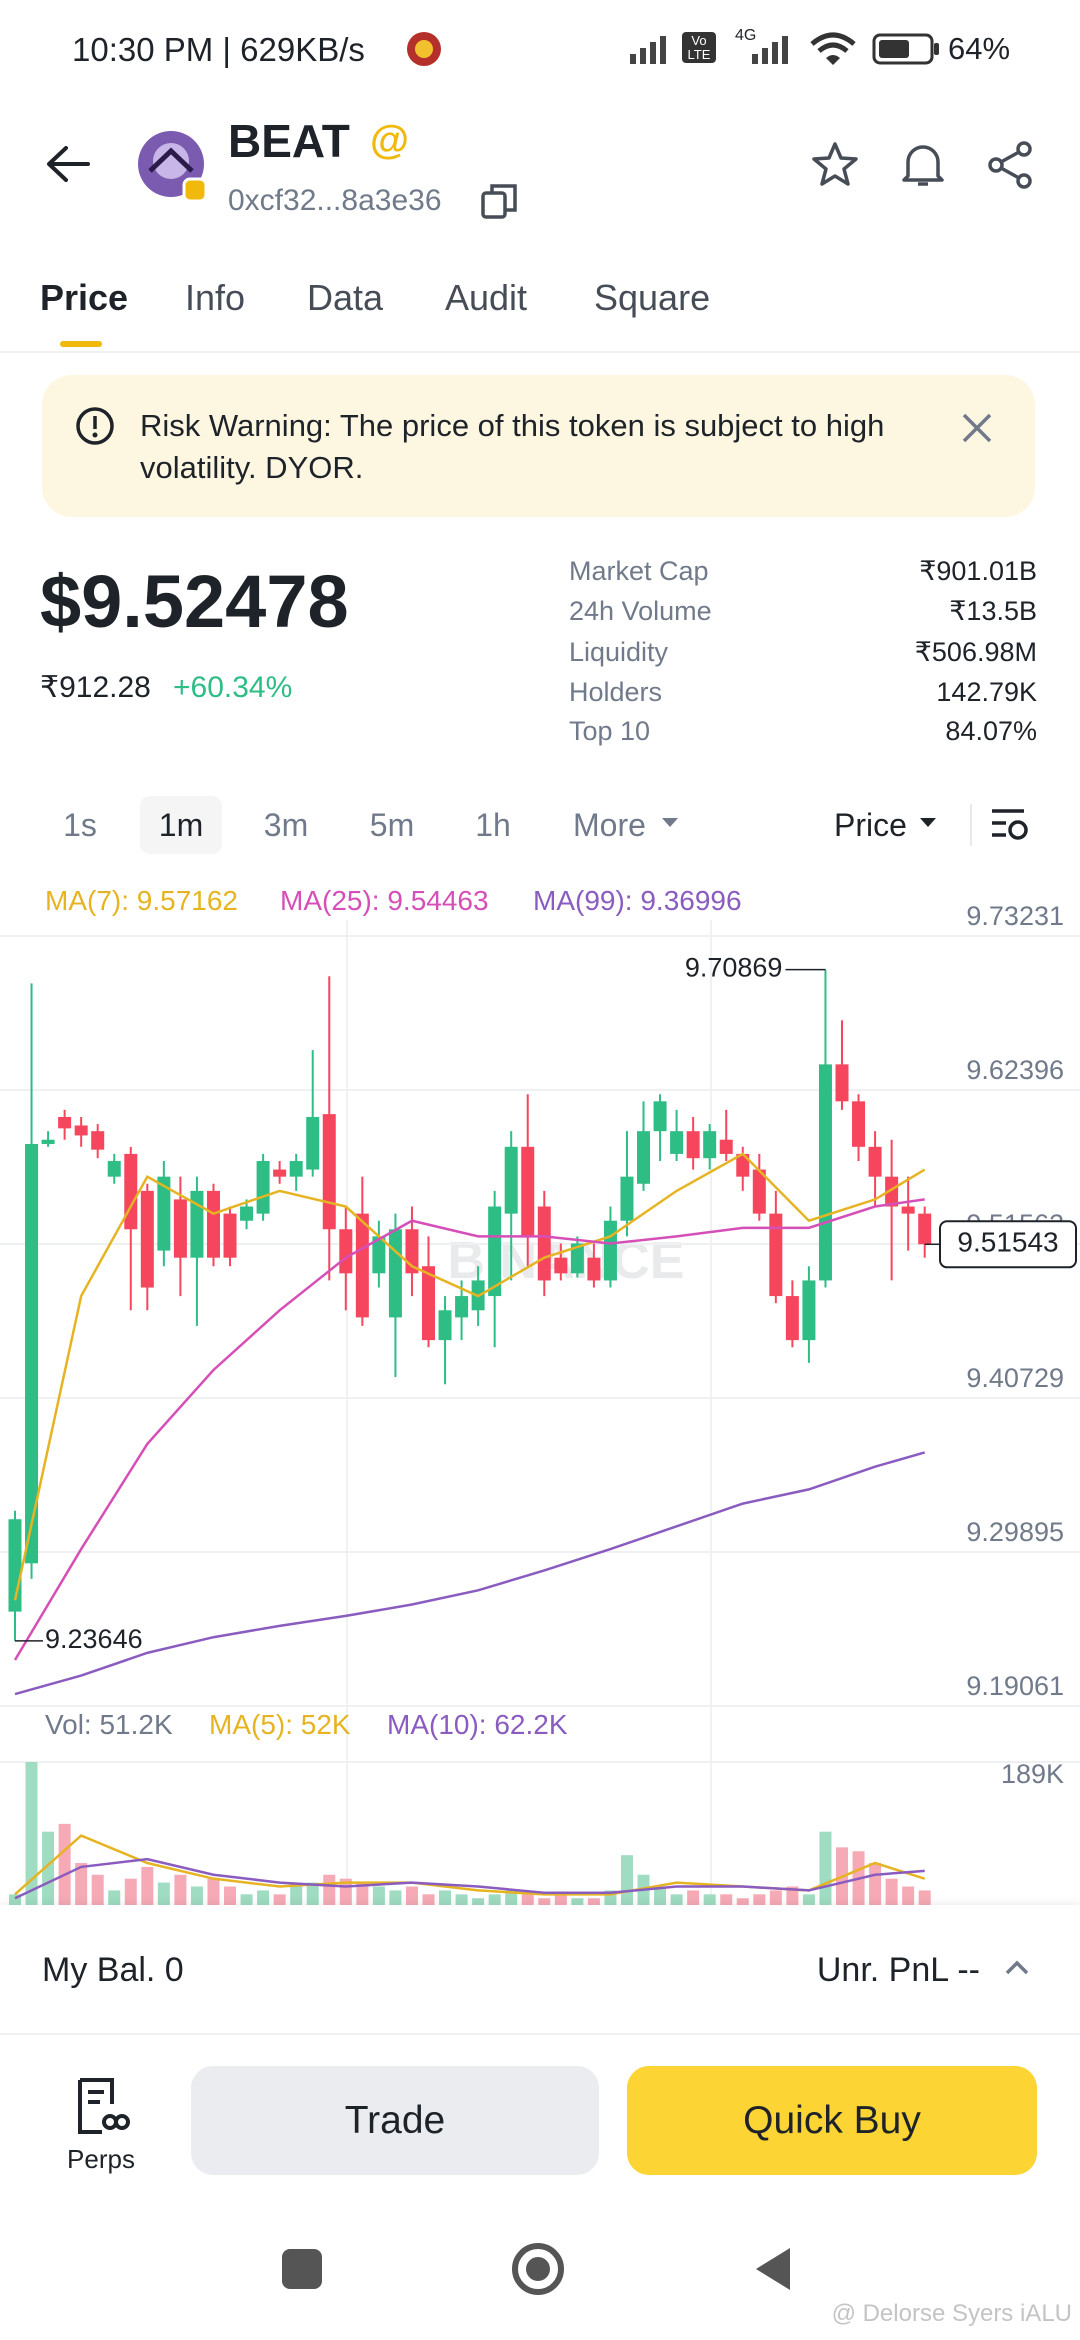 The height and width of the screenshot is (2340, 1080). What do you see at coordinates (1032, 1774) in the screenshot?
I see `y-tick-label: 189K` at bounding box center [1032, 1774].